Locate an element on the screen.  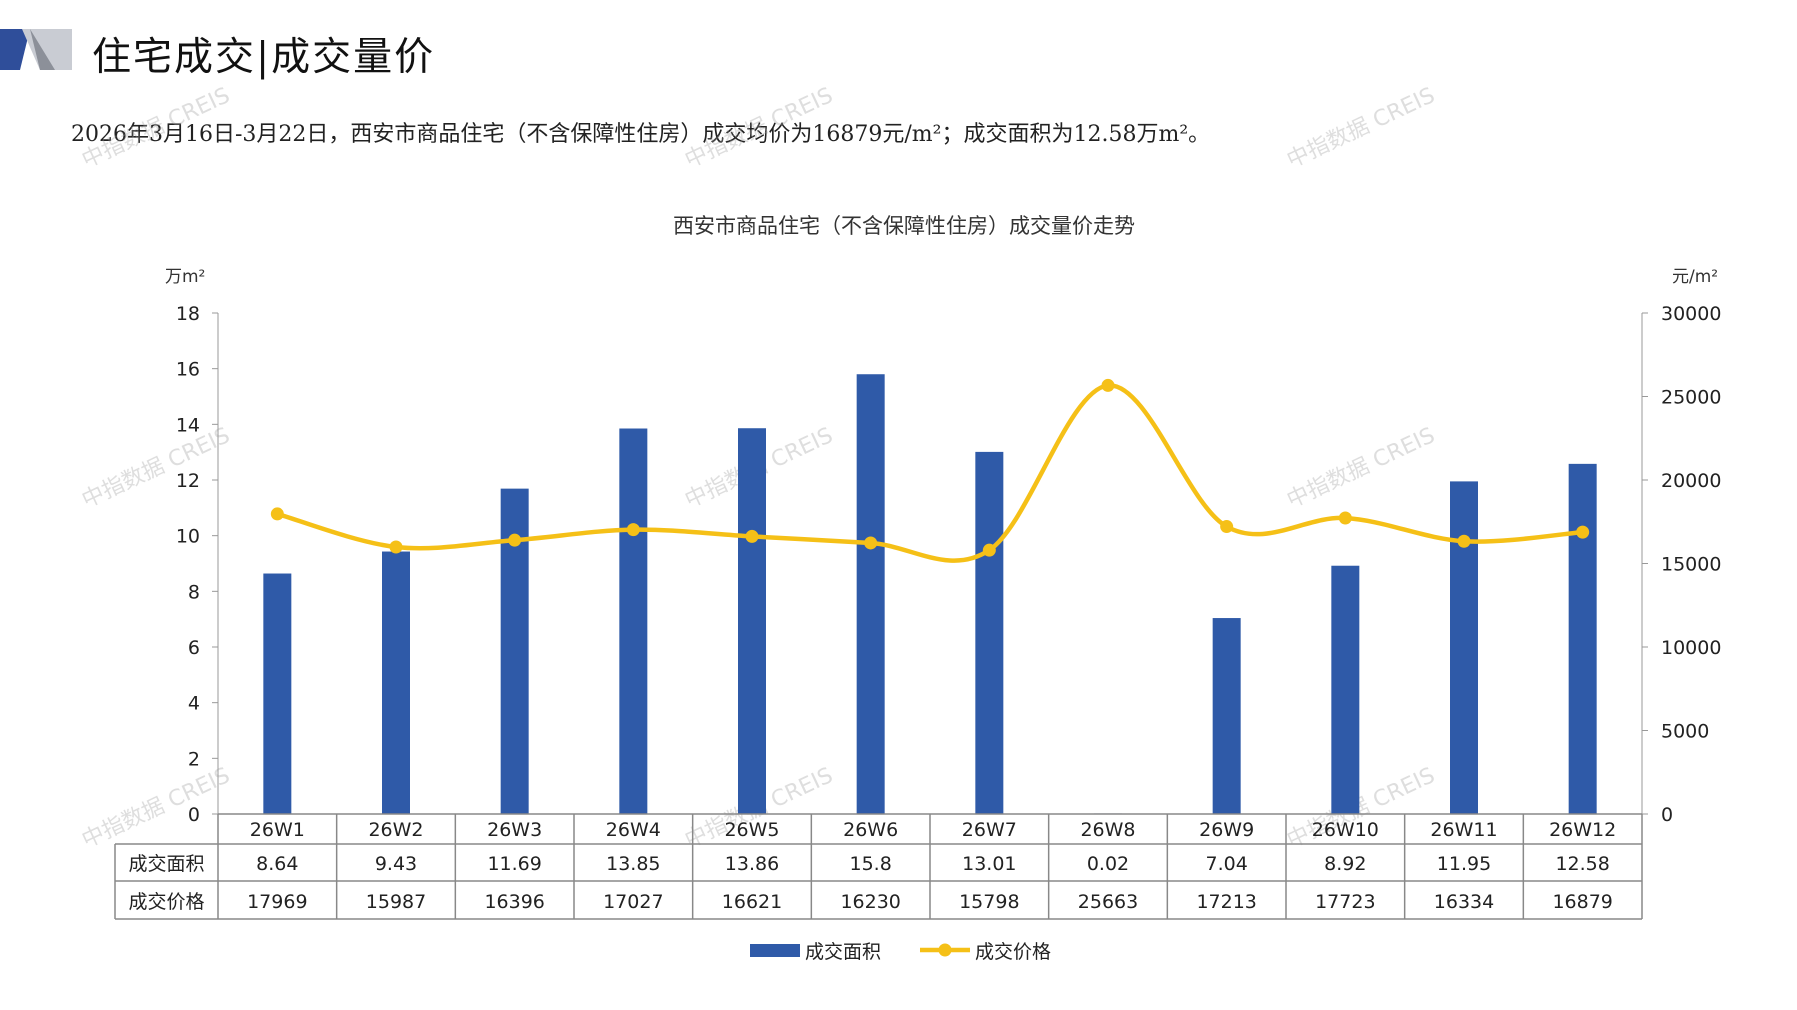
right-tick-label: 30000 is located at coordinates (1691, 314).